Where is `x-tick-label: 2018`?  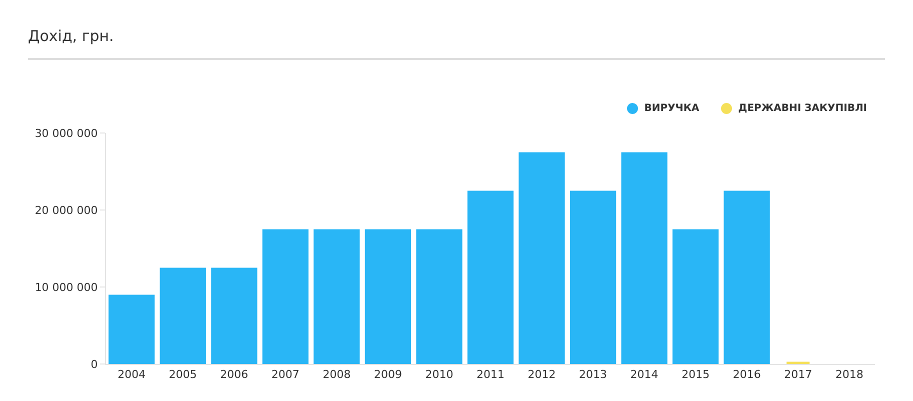
x-tick-label: 2018 is located at coordinates (849, 375).